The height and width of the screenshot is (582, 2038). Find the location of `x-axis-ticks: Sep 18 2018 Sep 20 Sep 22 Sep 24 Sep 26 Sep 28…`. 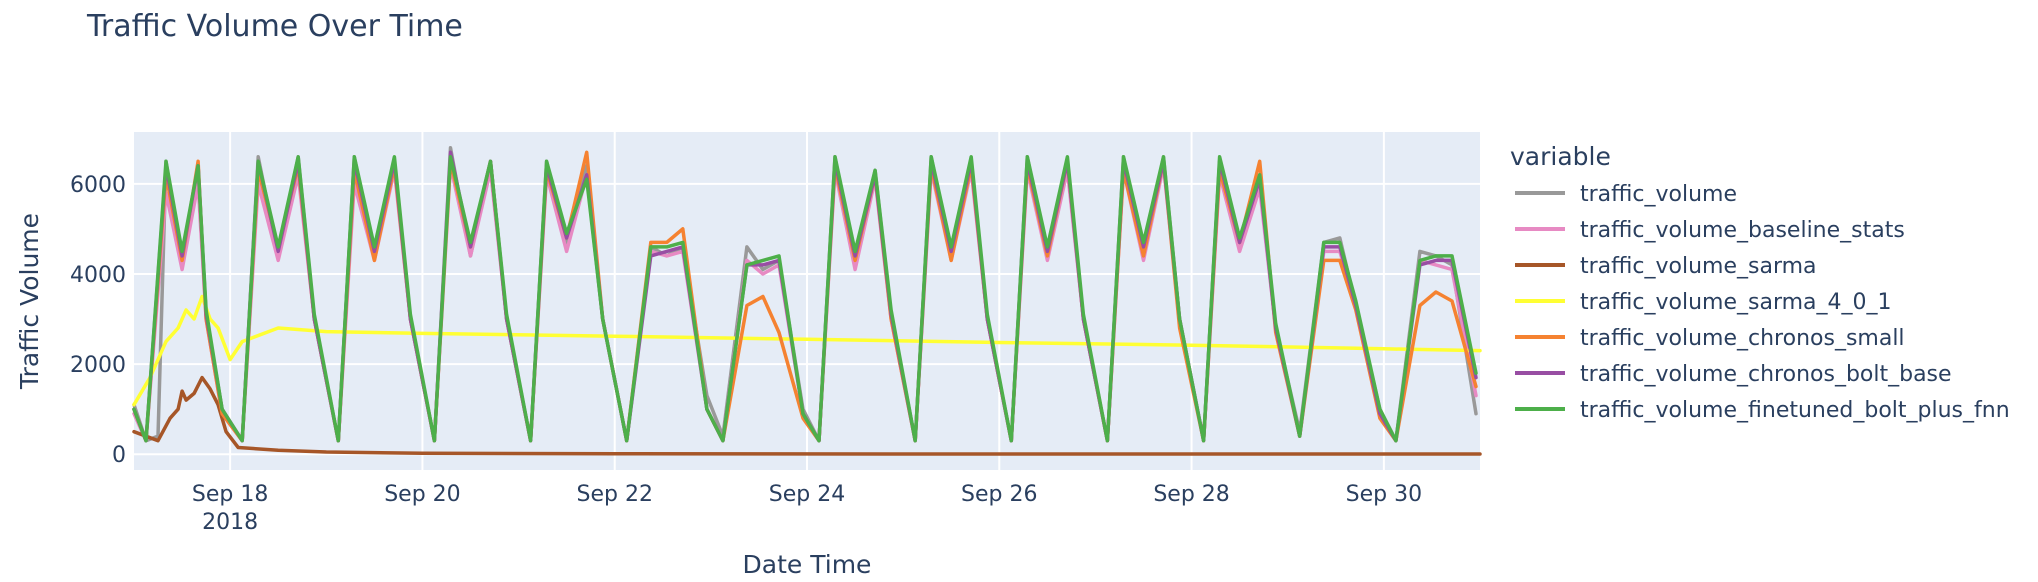

x-axis-ticks: Sep 18 2018 Sep 20 Sep 22 Sep 24 Sep 26 Sep 28… is located at coordinates (807, 508).